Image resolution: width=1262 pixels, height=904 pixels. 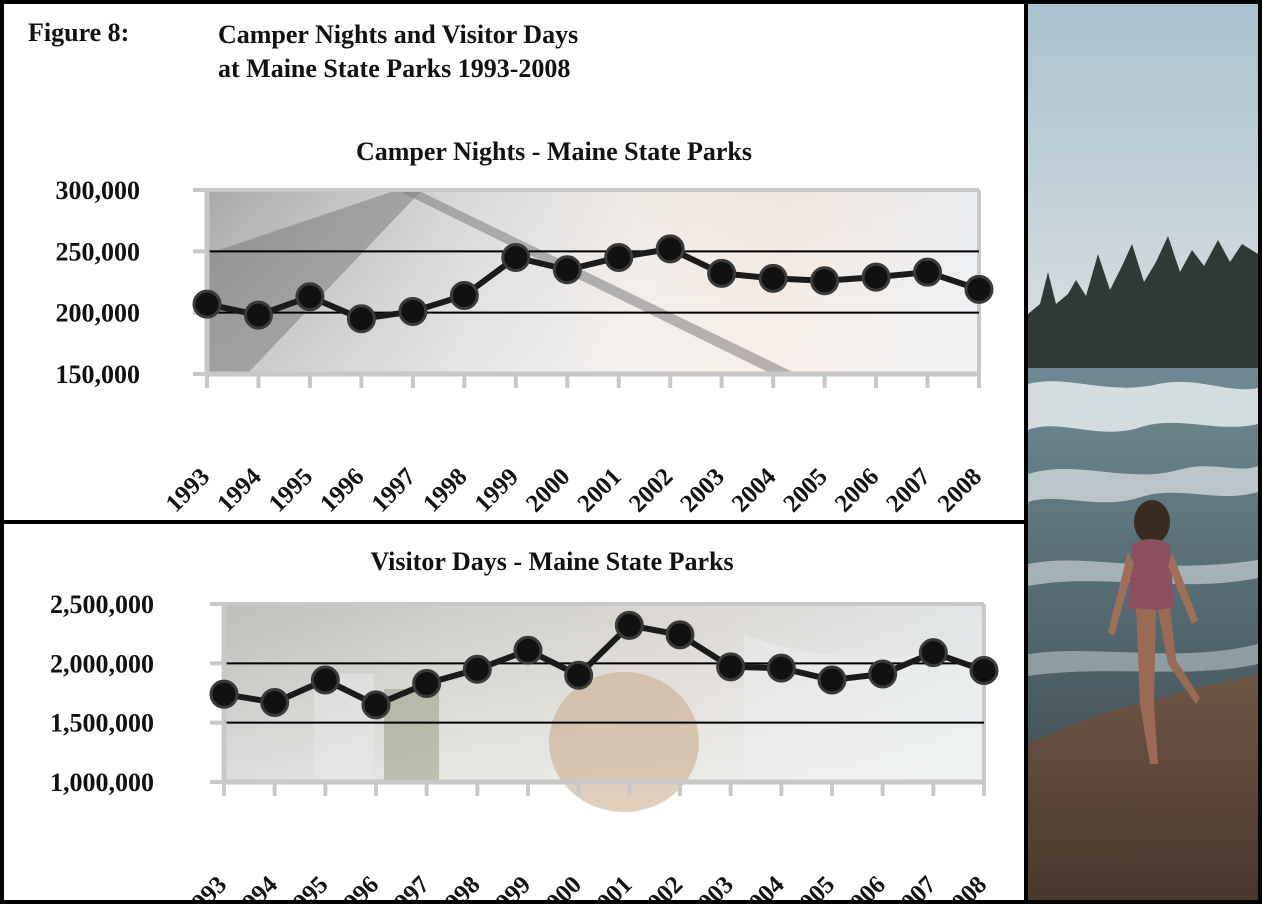 I want to click on figure-title-line2: at Maine State Parks 1993-2008, so click(x=394, y=68).